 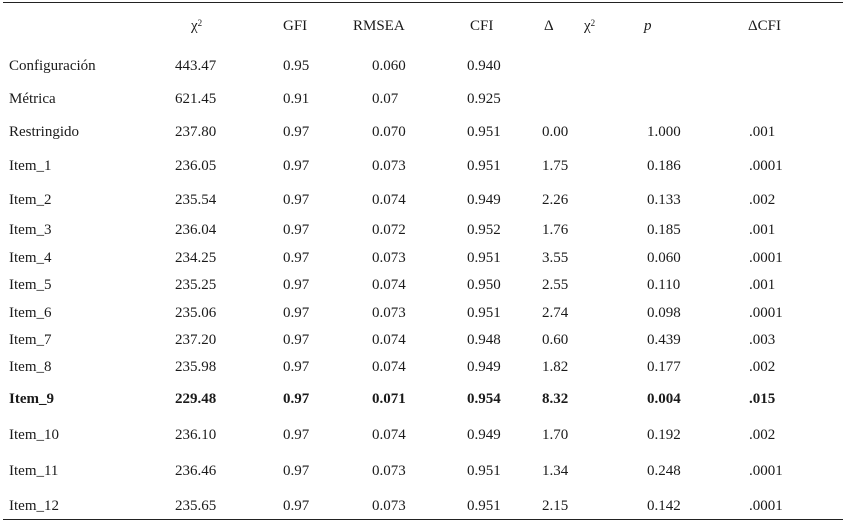 I want to click on row-label: Item_11, so click(x=34, y=471).